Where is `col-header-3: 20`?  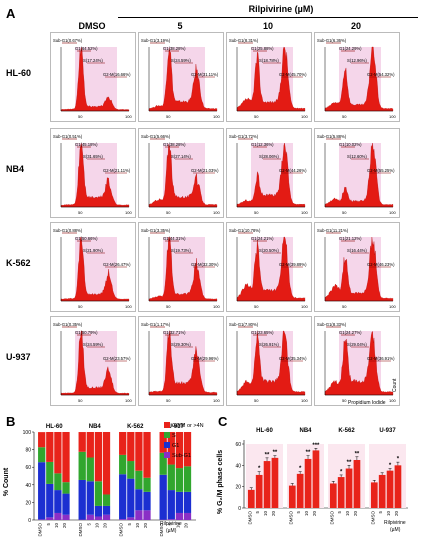
col-header-3: 20 is located at coordinates (355, 26).